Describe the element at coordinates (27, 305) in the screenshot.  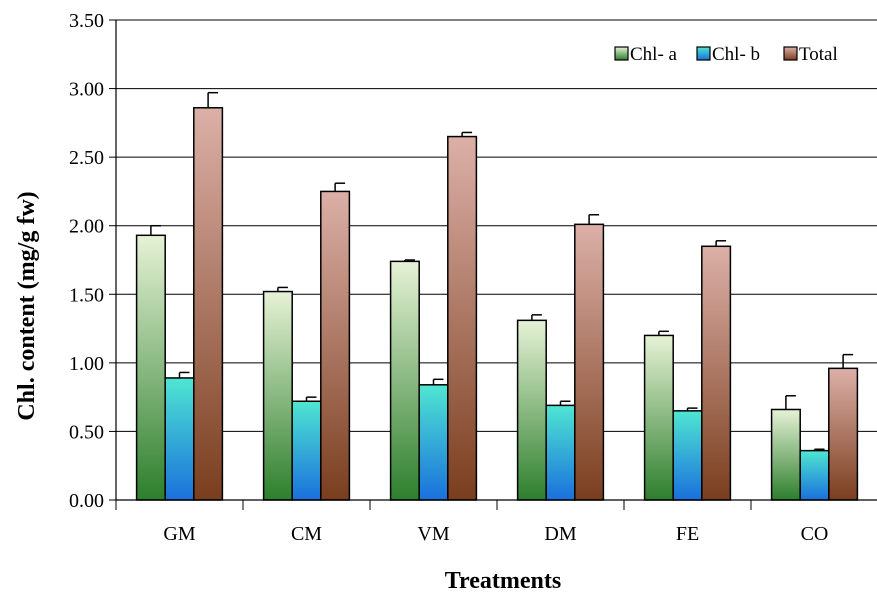
I see `y-axis-label: Chl. content (mg/g fw)` at that location.